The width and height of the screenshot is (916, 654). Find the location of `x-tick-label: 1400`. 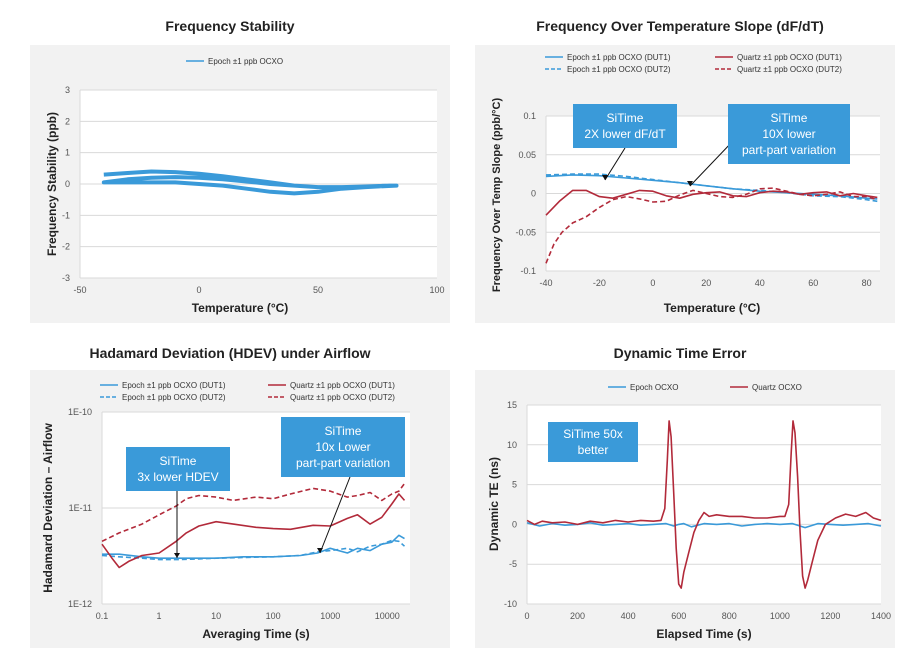

x-tick-label: 1400 is located at coordinates (881, 616).